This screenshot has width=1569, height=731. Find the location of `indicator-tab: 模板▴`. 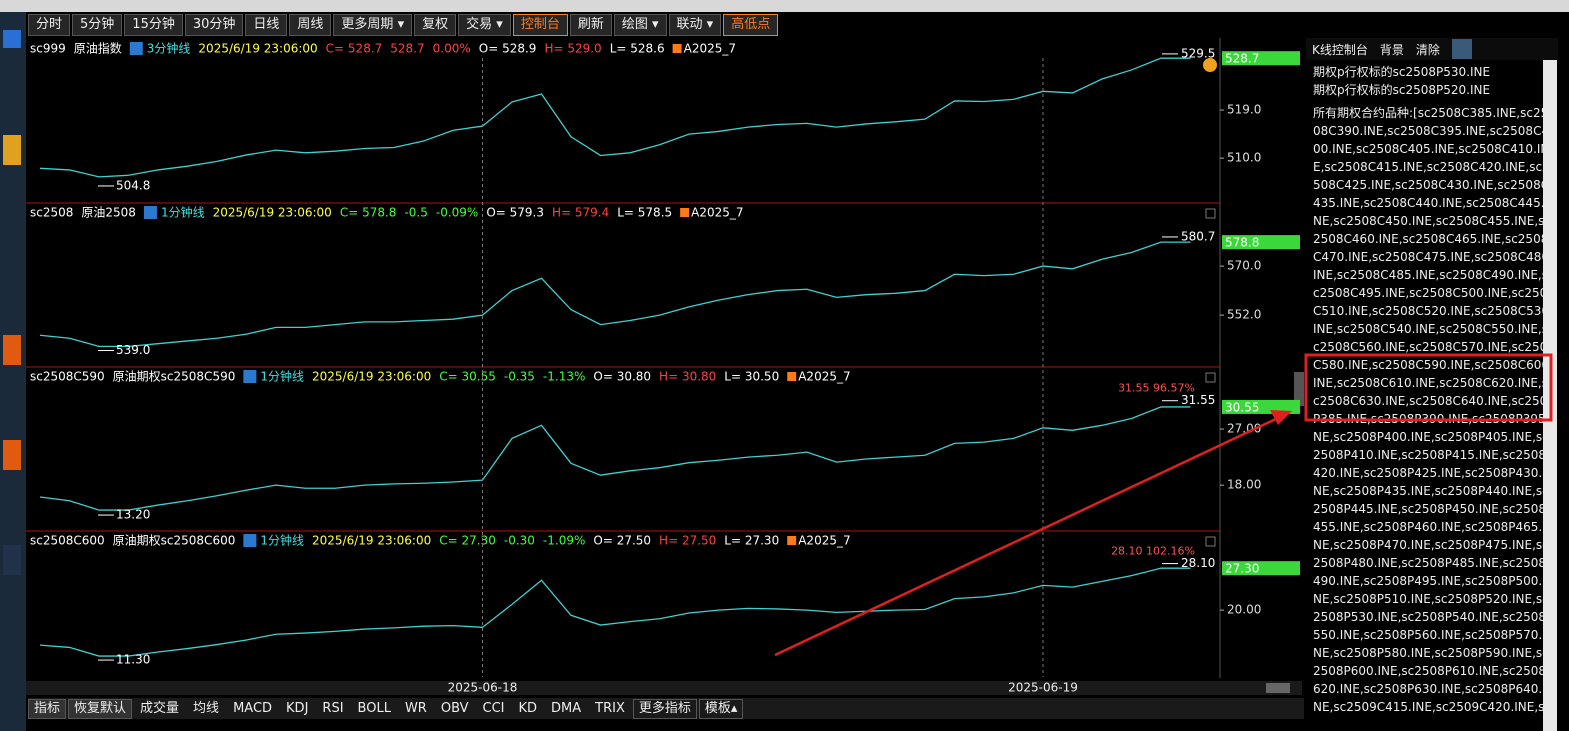

indicator-tab: 模板▴ is located at coordinates (721, 708).